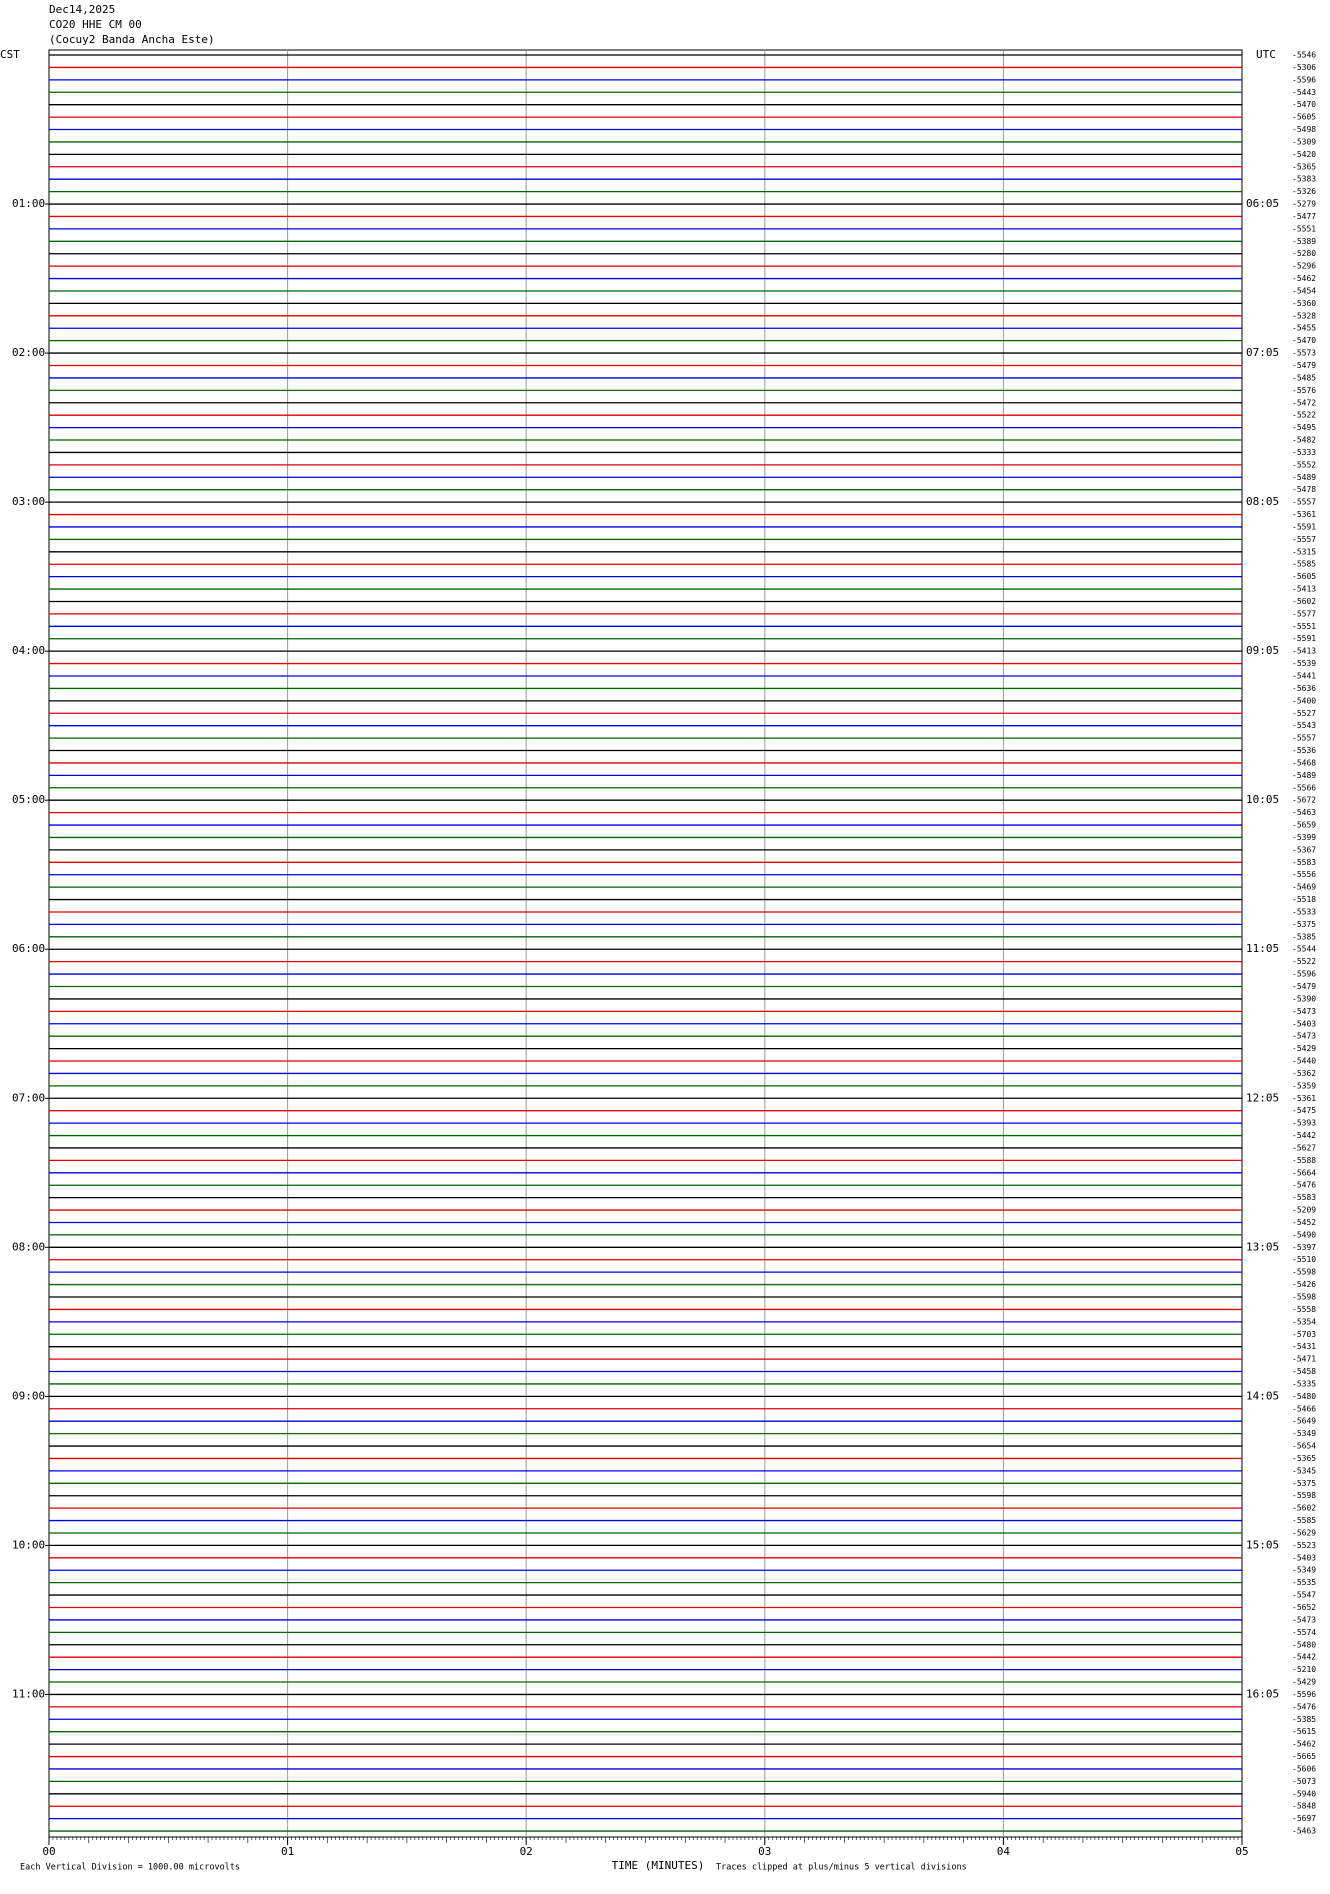 This screenshot has height=1894, width=1330. Describe the element at coordinates (1304, 1234) in the screenshot. I see `trace-offset: -5490` at that location.